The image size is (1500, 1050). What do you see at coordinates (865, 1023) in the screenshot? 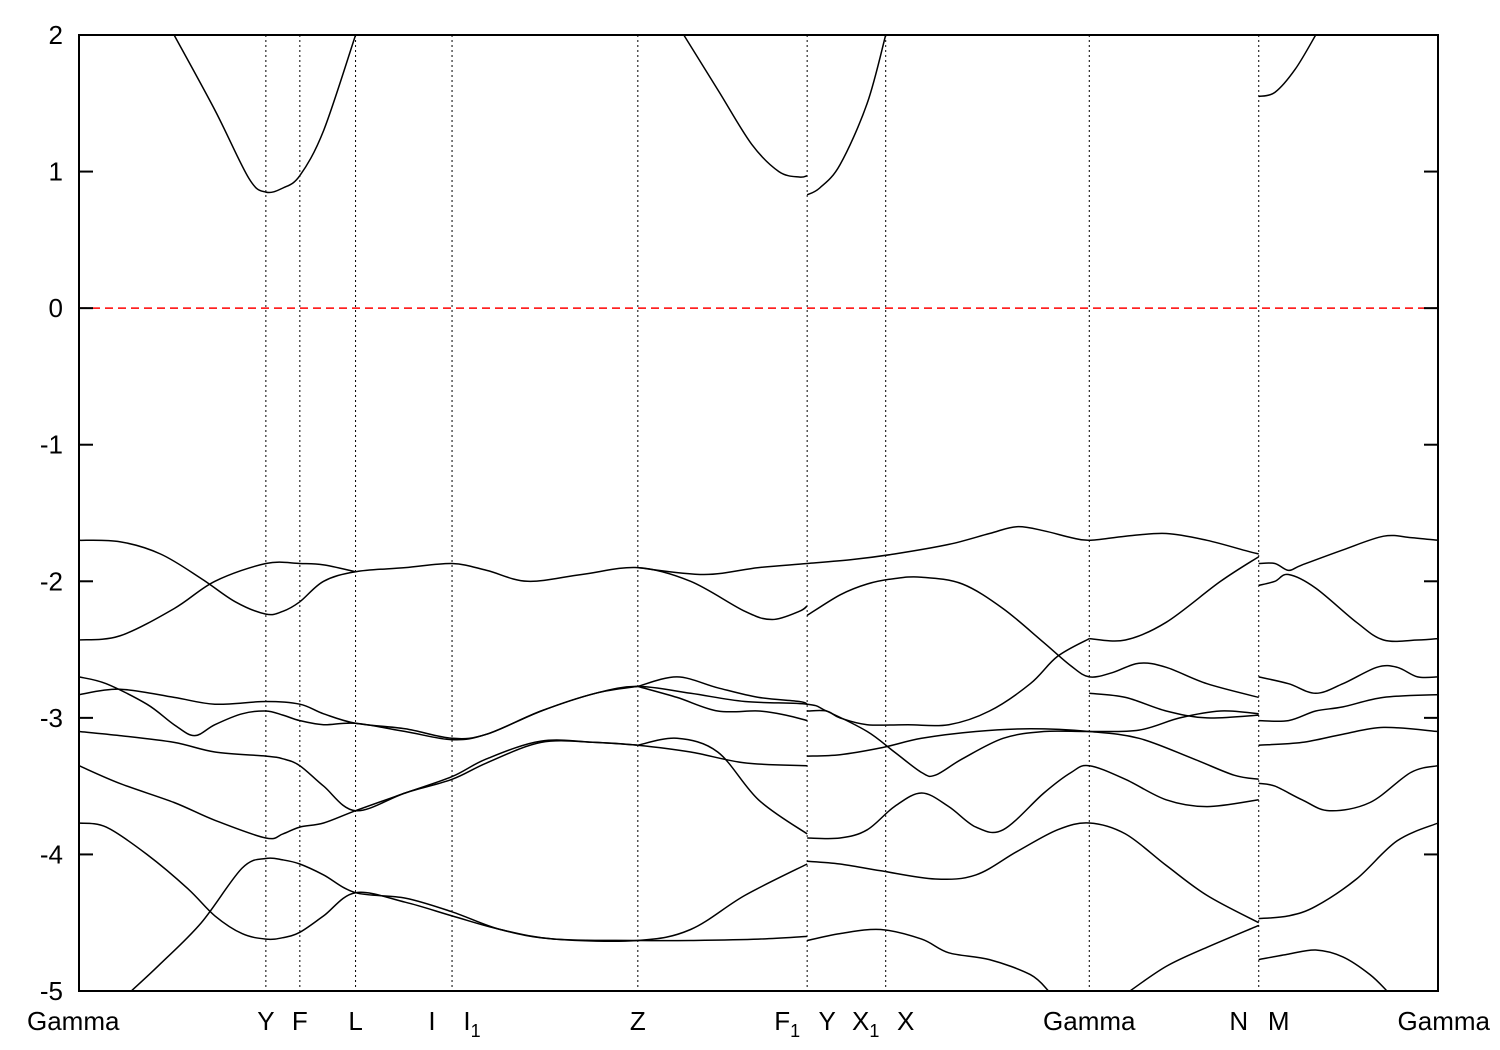
I see `x-tick-label: X1` at bounding box center [865, 1023].